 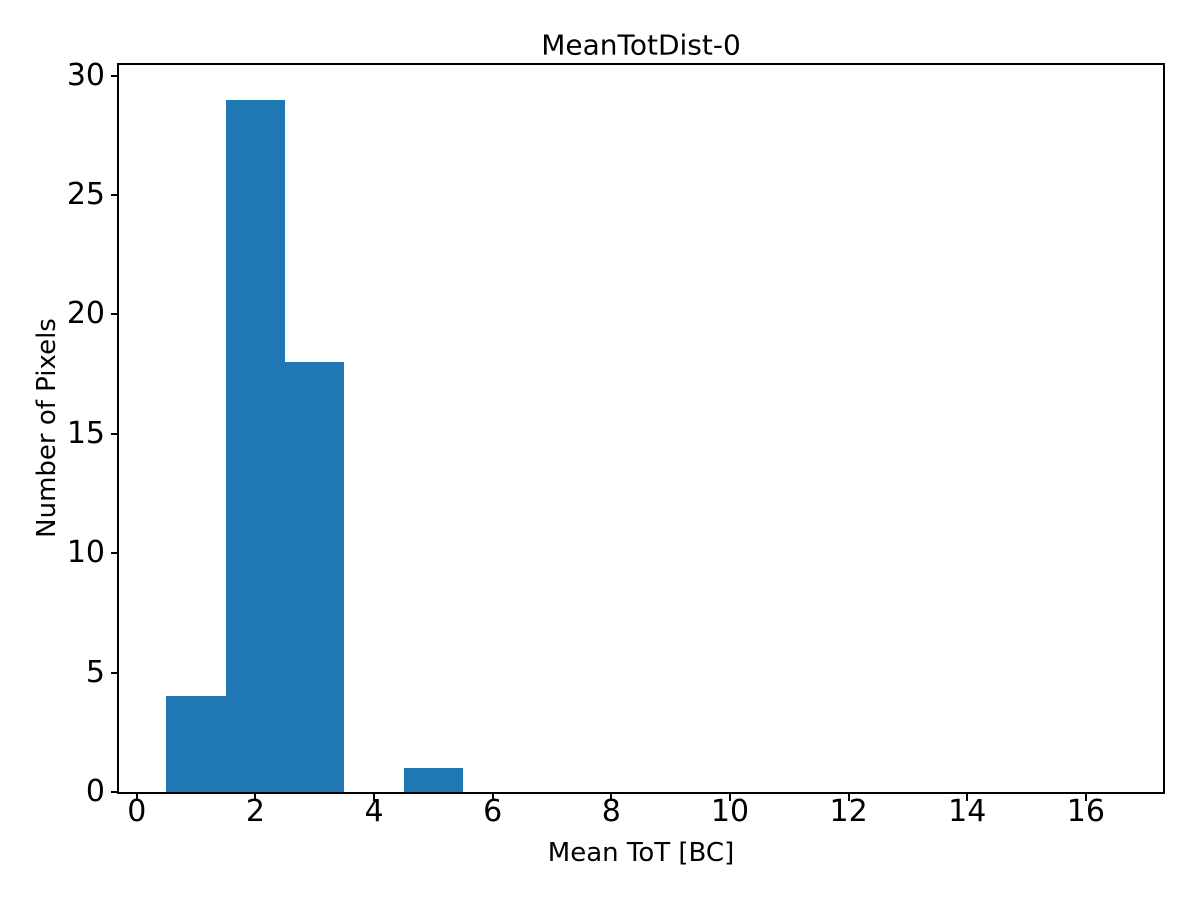 What do you see at coordinates (85, 75) in the screenshot?
I see `y-tick-label: 30` at bounding box center [85, 75].